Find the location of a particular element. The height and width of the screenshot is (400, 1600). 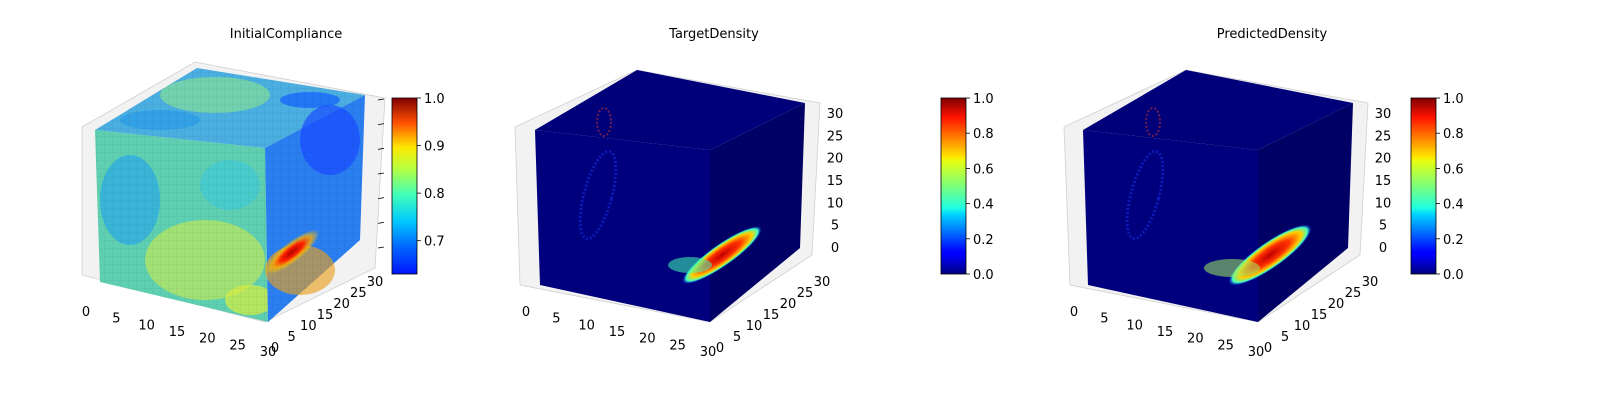

colorbar-tick-label: 0.9 is located at coordinates (434, 147).